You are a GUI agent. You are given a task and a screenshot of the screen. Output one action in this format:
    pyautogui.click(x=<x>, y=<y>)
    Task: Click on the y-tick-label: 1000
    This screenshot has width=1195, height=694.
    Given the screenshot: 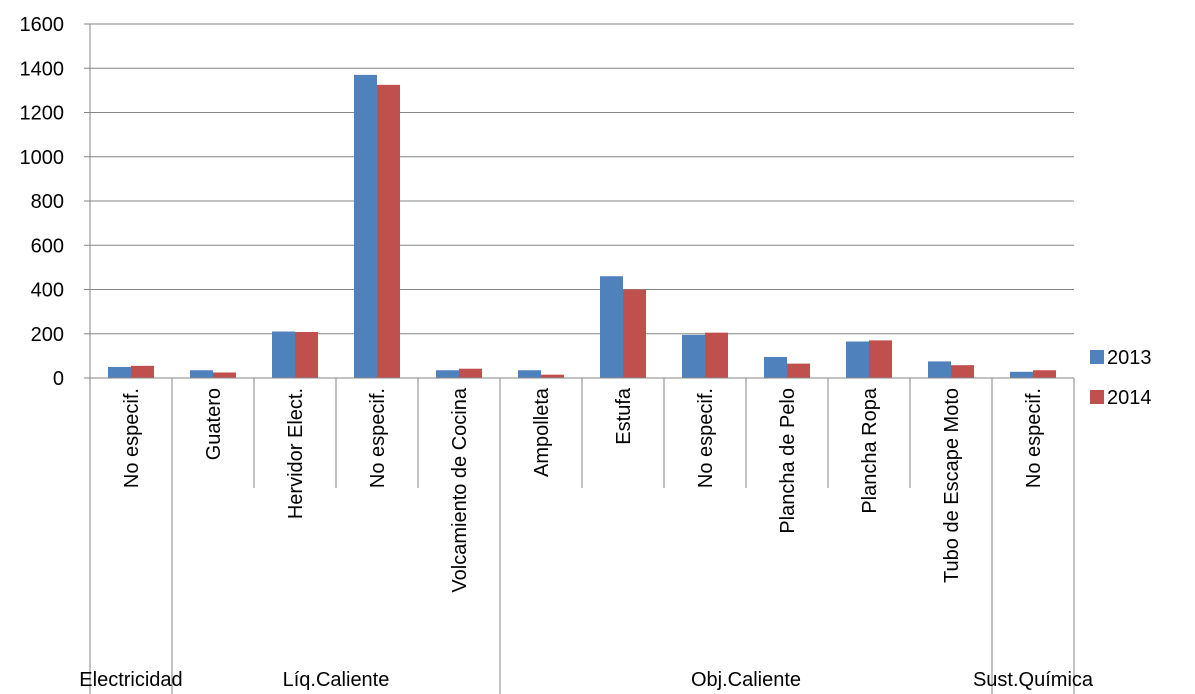 What is the action you would take?
    pyautogui.click(x=42, y=158)
    